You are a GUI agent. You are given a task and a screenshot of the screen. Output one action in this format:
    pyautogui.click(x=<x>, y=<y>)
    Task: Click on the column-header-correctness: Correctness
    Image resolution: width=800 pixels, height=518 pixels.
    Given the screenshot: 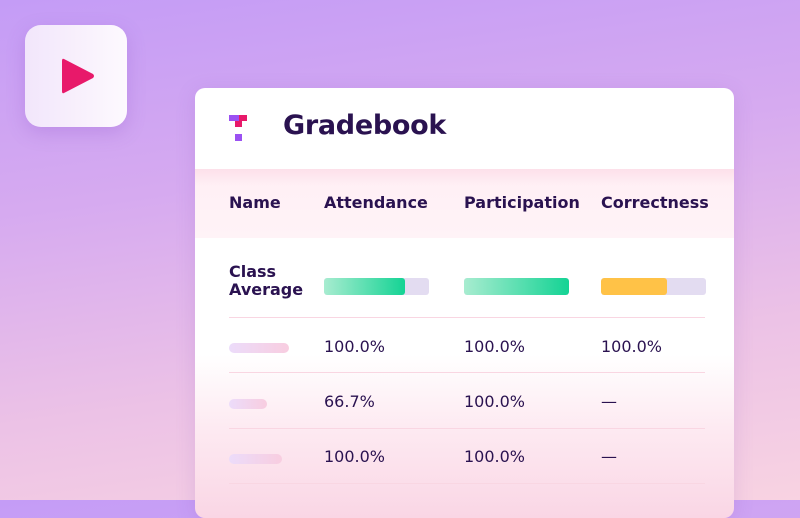 What is the action you would take?
    pyautogui.click(x=655, y=202)
    